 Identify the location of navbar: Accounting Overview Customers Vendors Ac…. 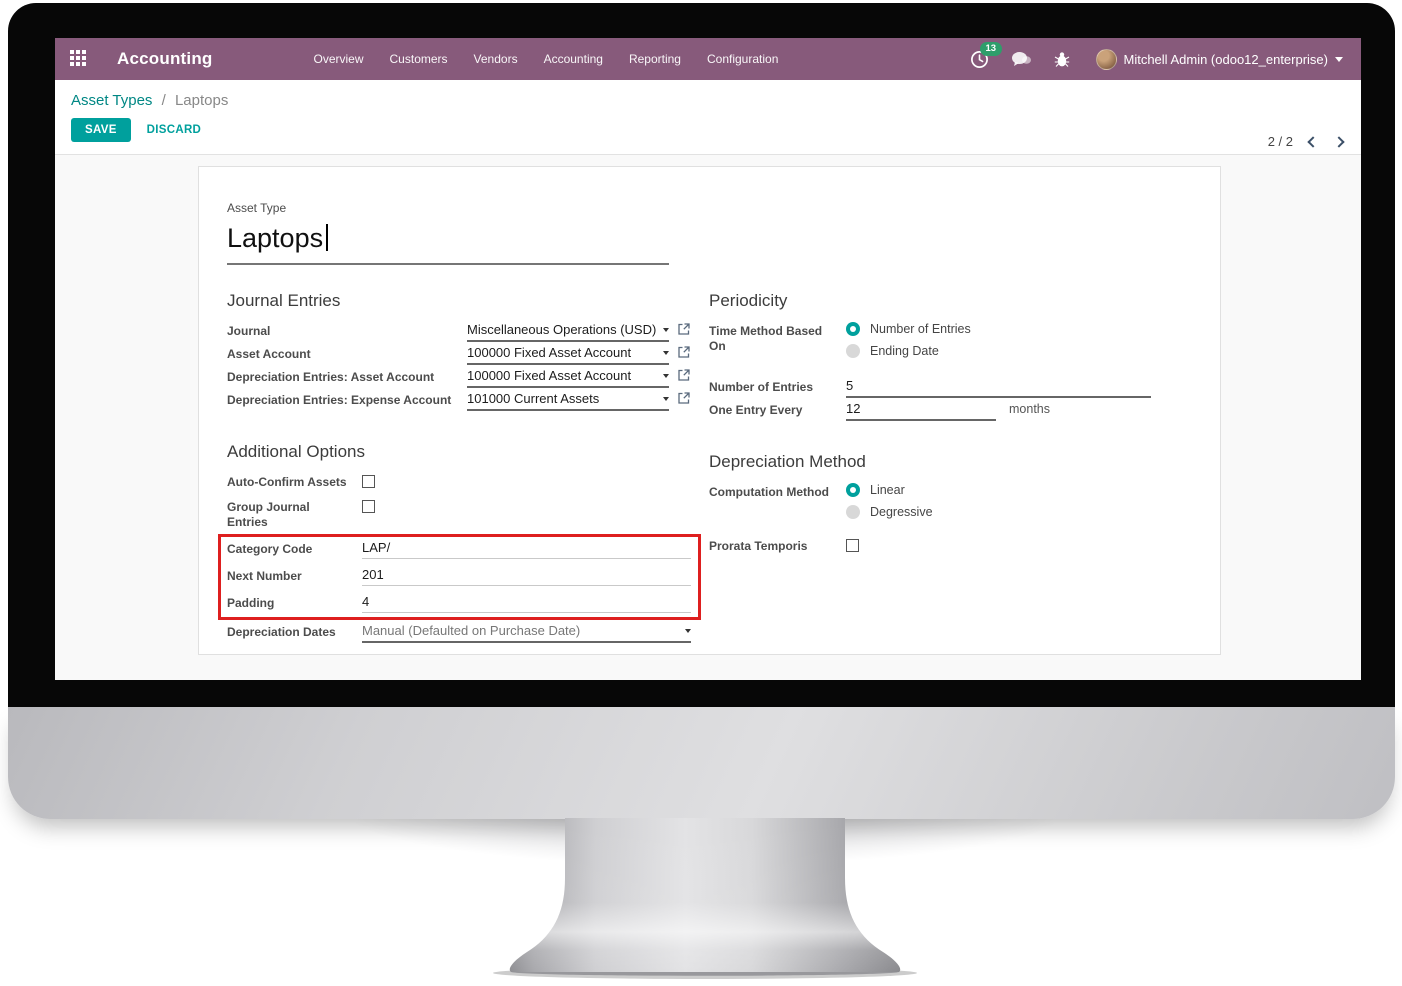
(708, 59).